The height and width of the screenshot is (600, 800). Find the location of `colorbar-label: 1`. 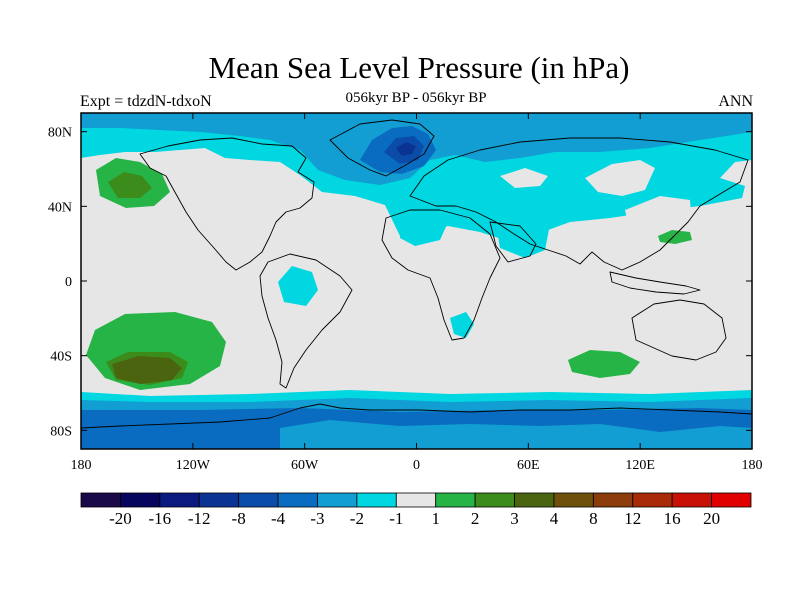

colorbar-label: 1 is located at coordinates (435, 518).